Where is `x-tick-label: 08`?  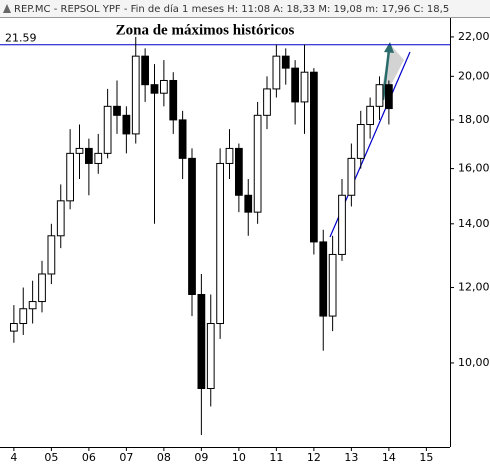
x-tick-label: 08 is located at coordinates (164, 457).